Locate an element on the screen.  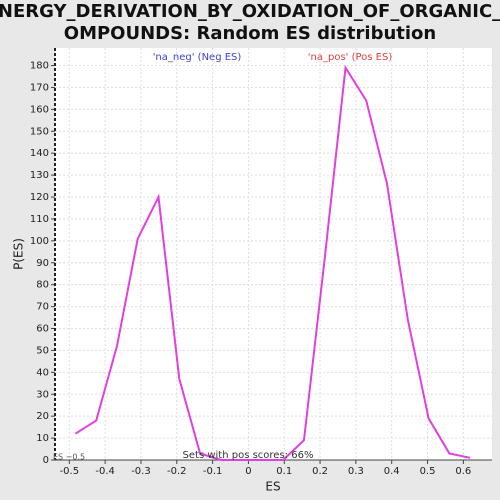
y-tick-label: 110 is located at coordinates (39, 219).